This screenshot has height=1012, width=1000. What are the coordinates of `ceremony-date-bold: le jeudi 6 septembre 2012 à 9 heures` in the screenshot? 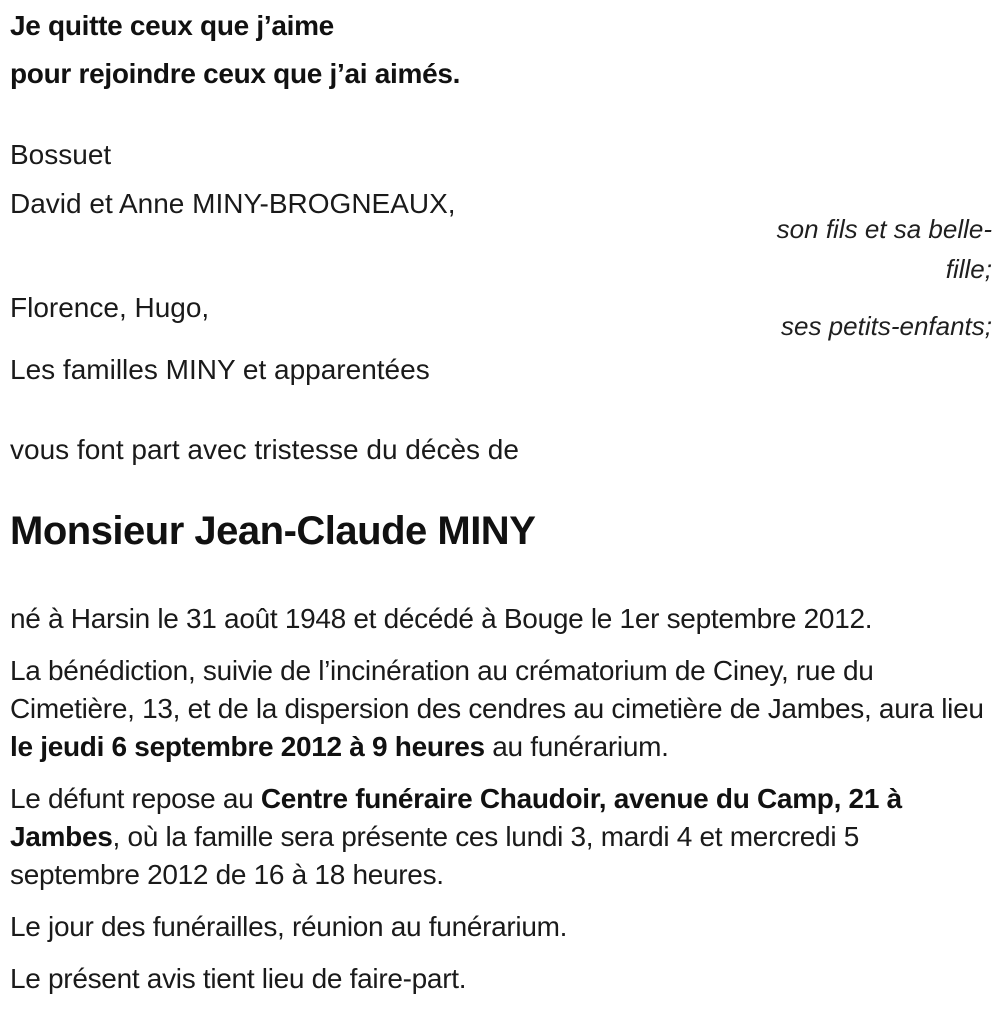 It's located at (247, 746).